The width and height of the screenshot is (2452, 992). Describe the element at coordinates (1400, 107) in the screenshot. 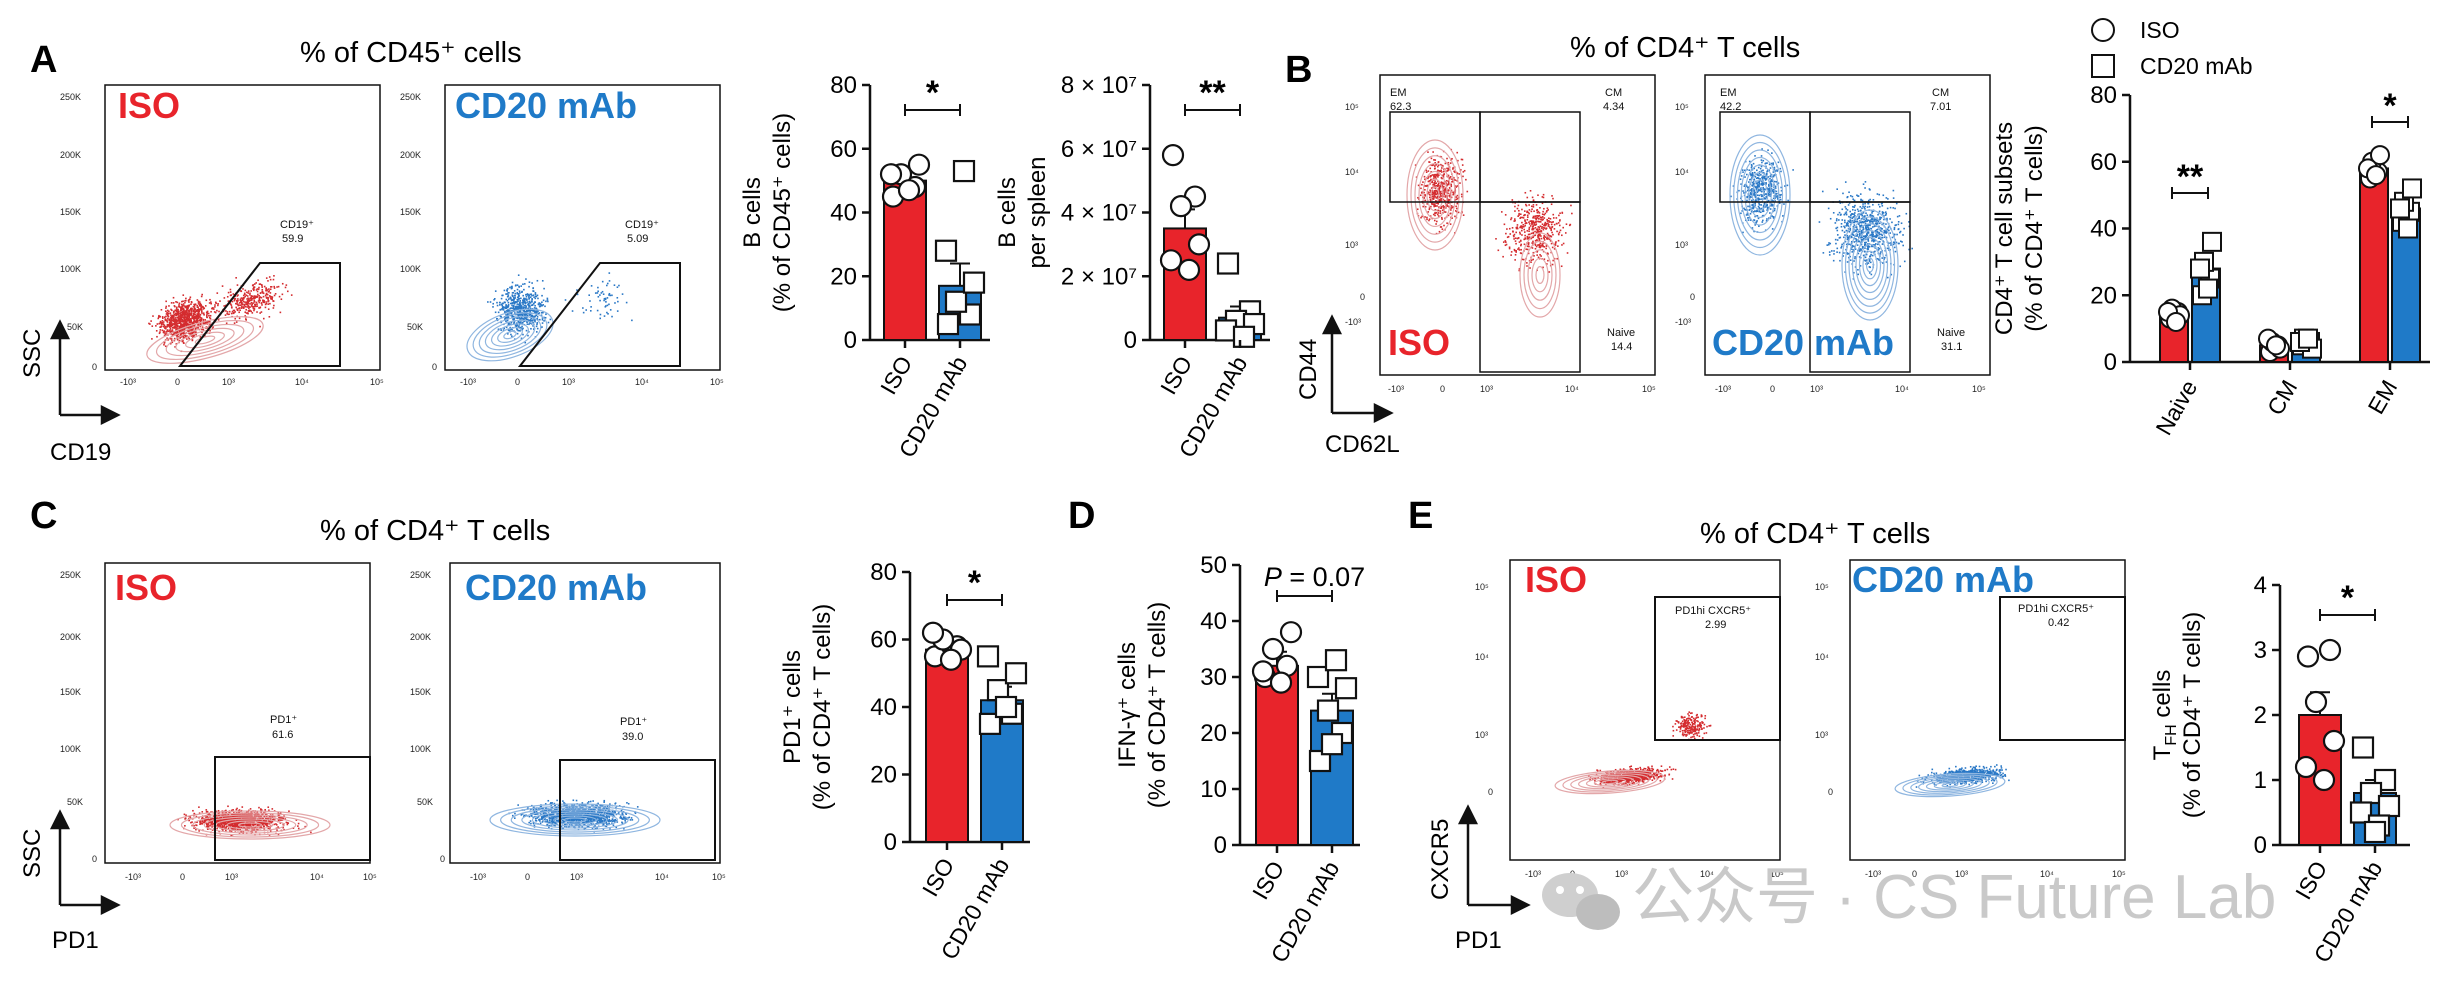

I see `gate-em-value-iso: 62.3` at that location.